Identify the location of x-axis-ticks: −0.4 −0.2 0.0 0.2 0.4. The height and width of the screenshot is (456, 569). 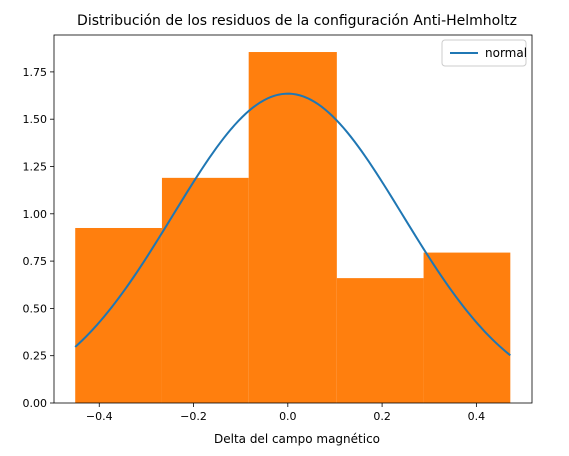
(285, 413).